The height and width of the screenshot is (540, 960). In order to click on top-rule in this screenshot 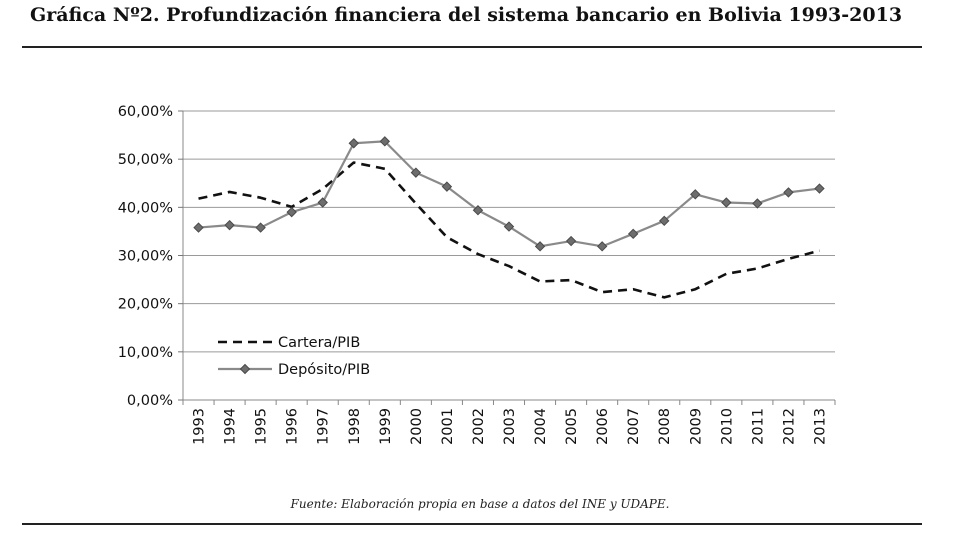, I will do `click(472, 47)`.